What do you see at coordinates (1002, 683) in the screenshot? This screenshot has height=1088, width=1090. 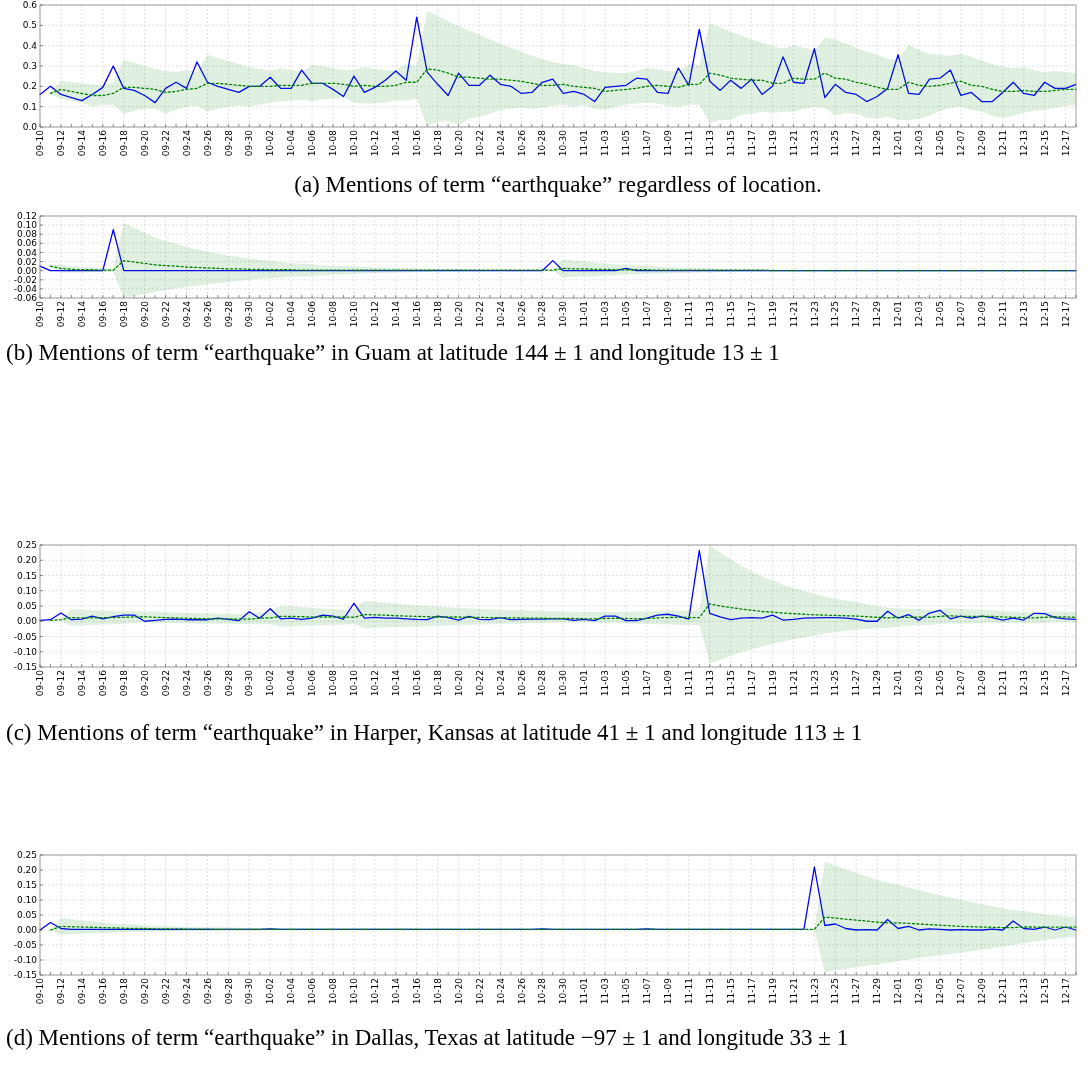 I see `x-tick-label: 12-11` at bounding box center [1002, 683].